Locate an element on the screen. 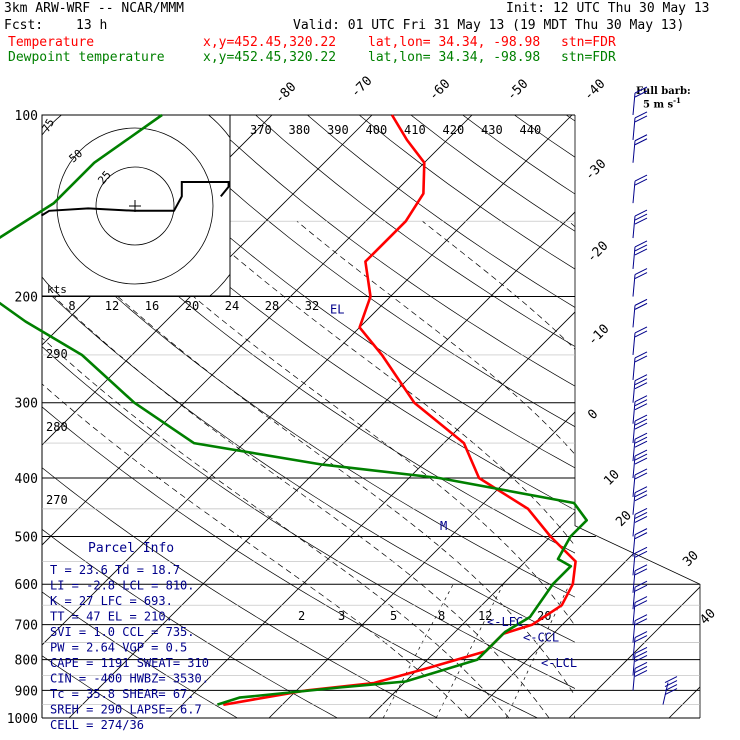 This screenshot has width=740, height=740. parcel-info-row: T = 23.6 Td = 18.7 is located at coordinates (115, 570).